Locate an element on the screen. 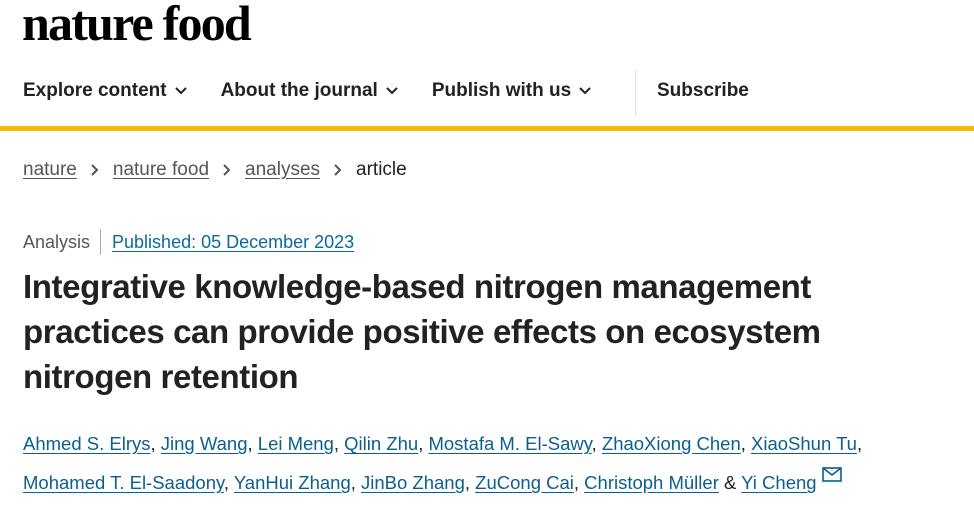 Image resolution: width=974 pixels, height=510 pixels. breadcrumb-current: article is located at coordinates (381, 169).